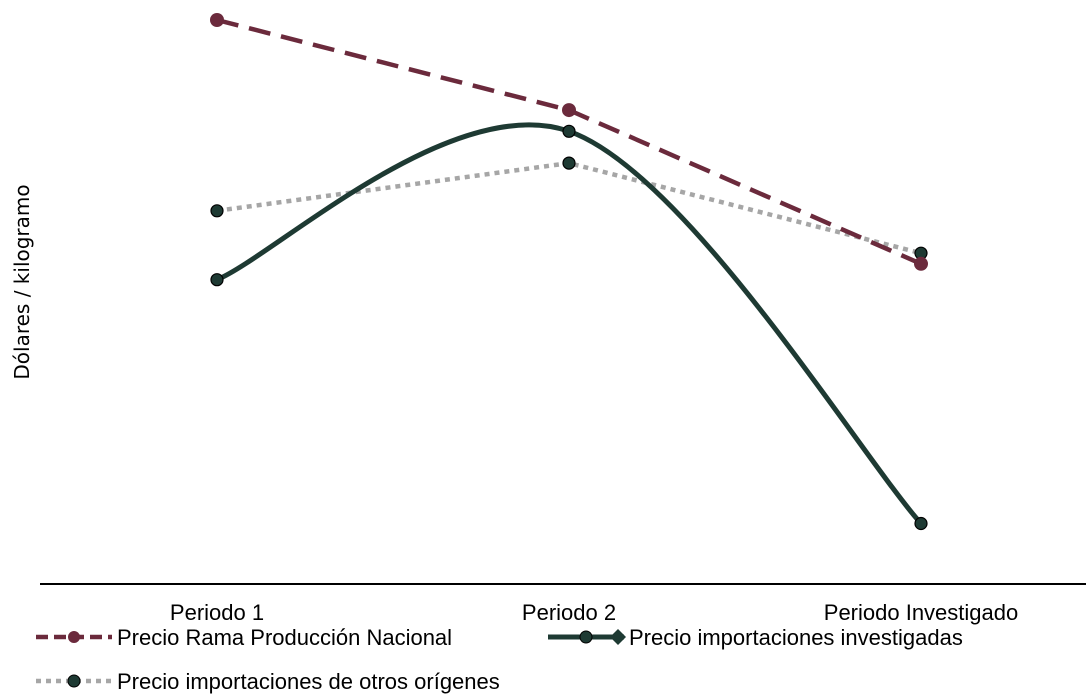  Describe the element at coordinates (569, 612) in the screenshot. I see `x-tick-label-1: Periodo 2` at that location.